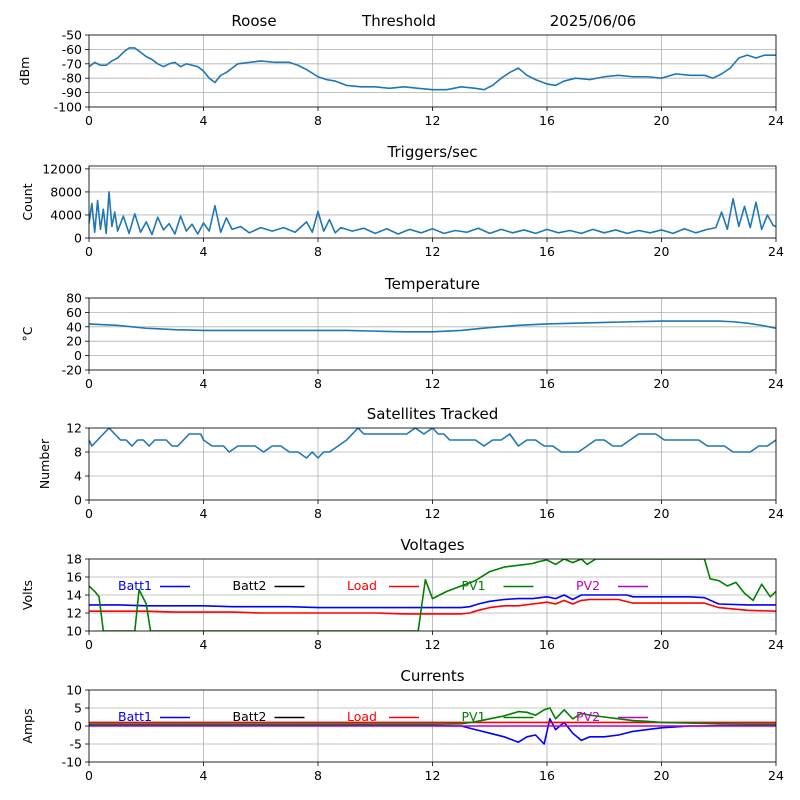 Image resolution: width=800 pixels, height=800 pixels. Describe the element at coordinates (662, 775) in the screenshot. I see `currents-xtick-label-5: 20` at that location.